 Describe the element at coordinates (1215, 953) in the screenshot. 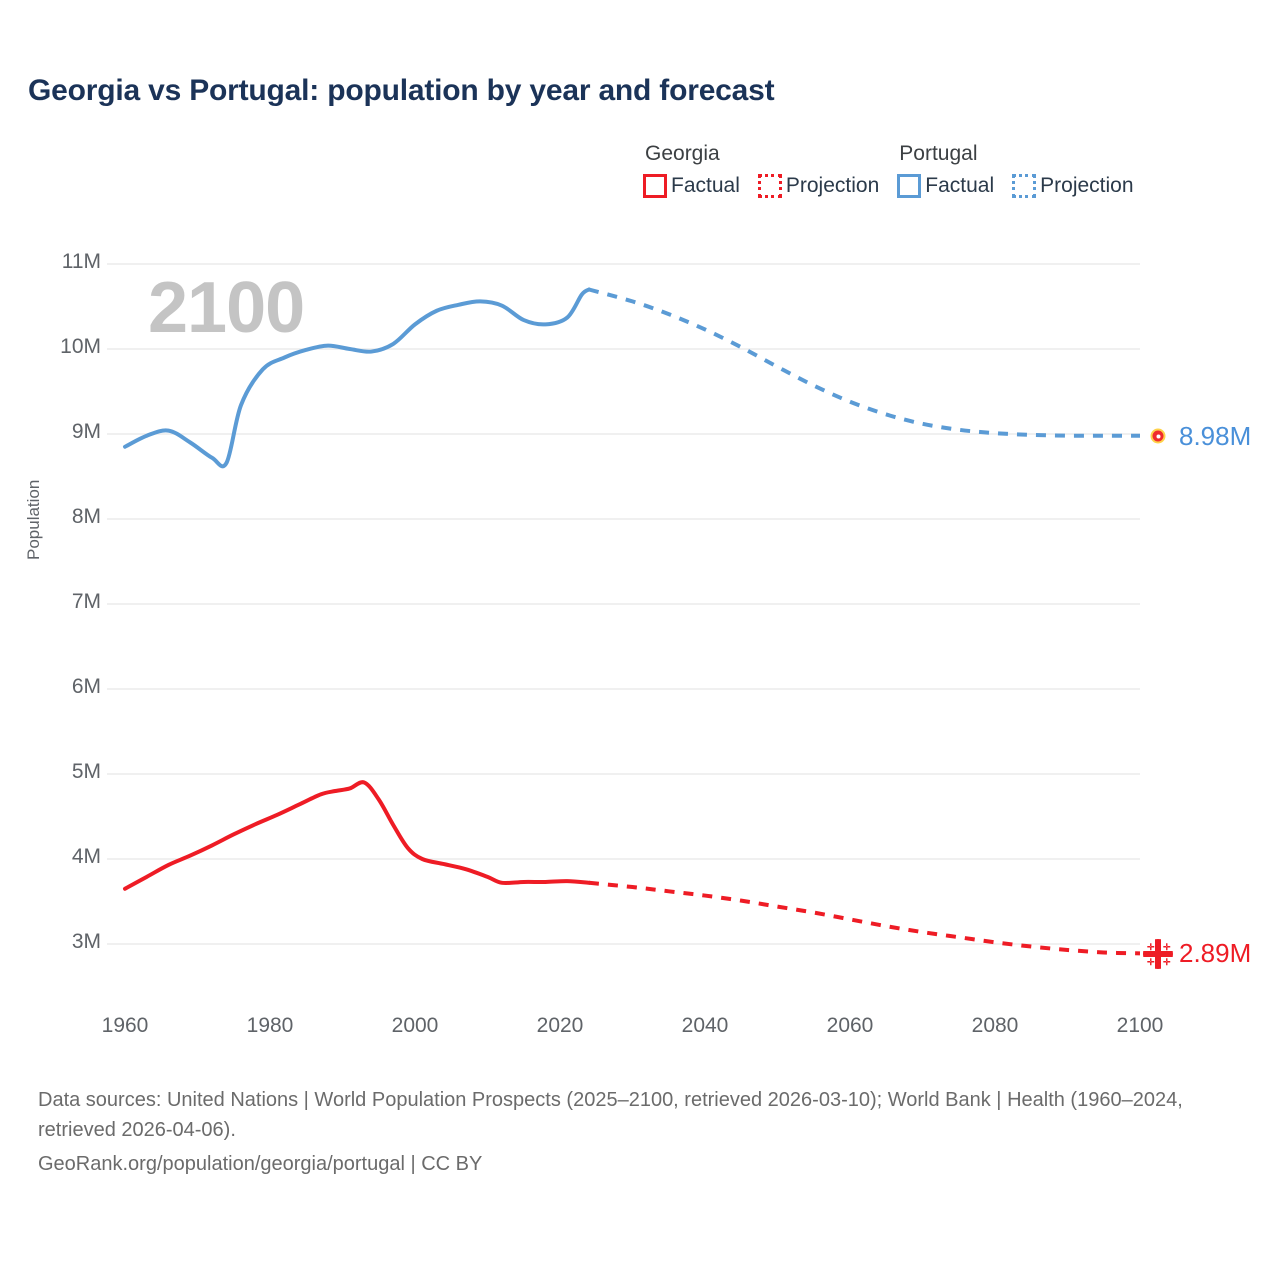

I see `end-value-georgia: 2.89M` at that location.